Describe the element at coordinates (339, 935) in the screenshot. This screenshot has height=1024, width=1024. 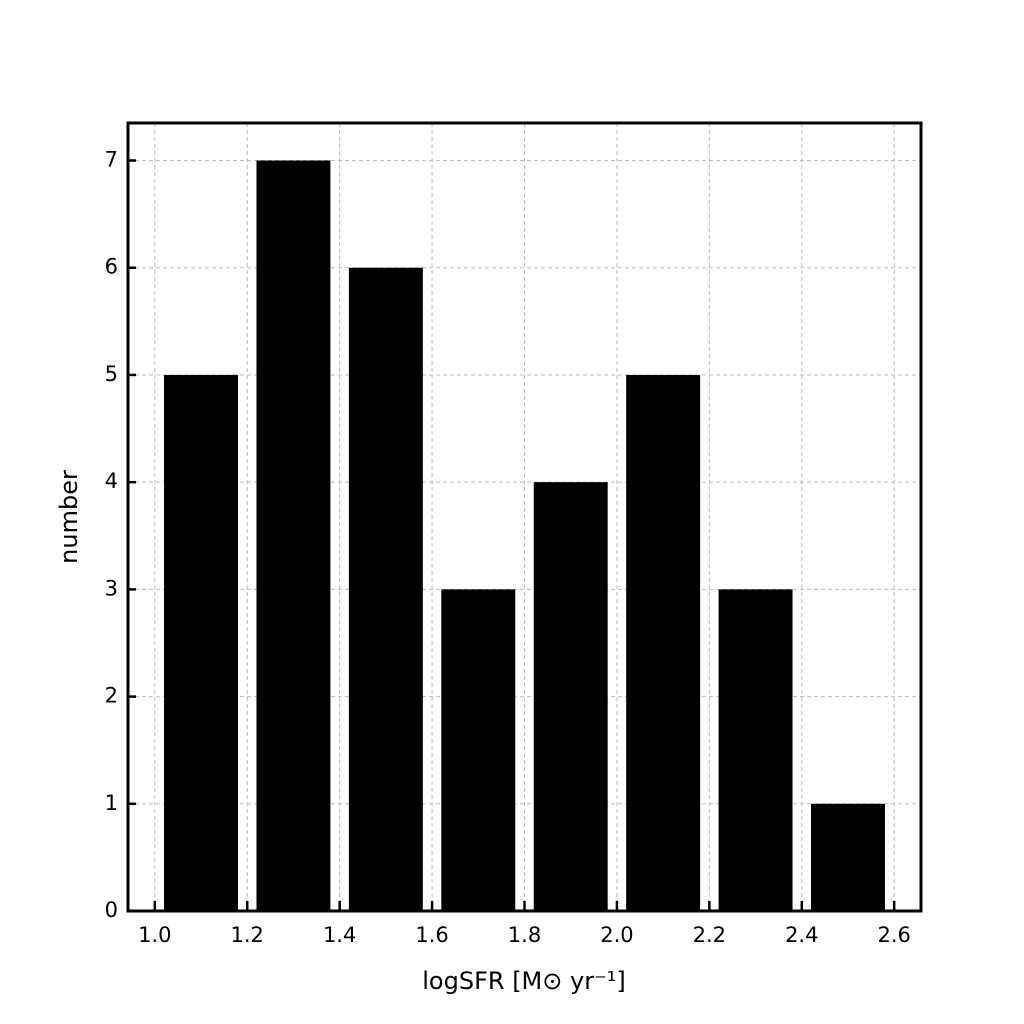
I see `x-tick-label: 1.4` at that location.